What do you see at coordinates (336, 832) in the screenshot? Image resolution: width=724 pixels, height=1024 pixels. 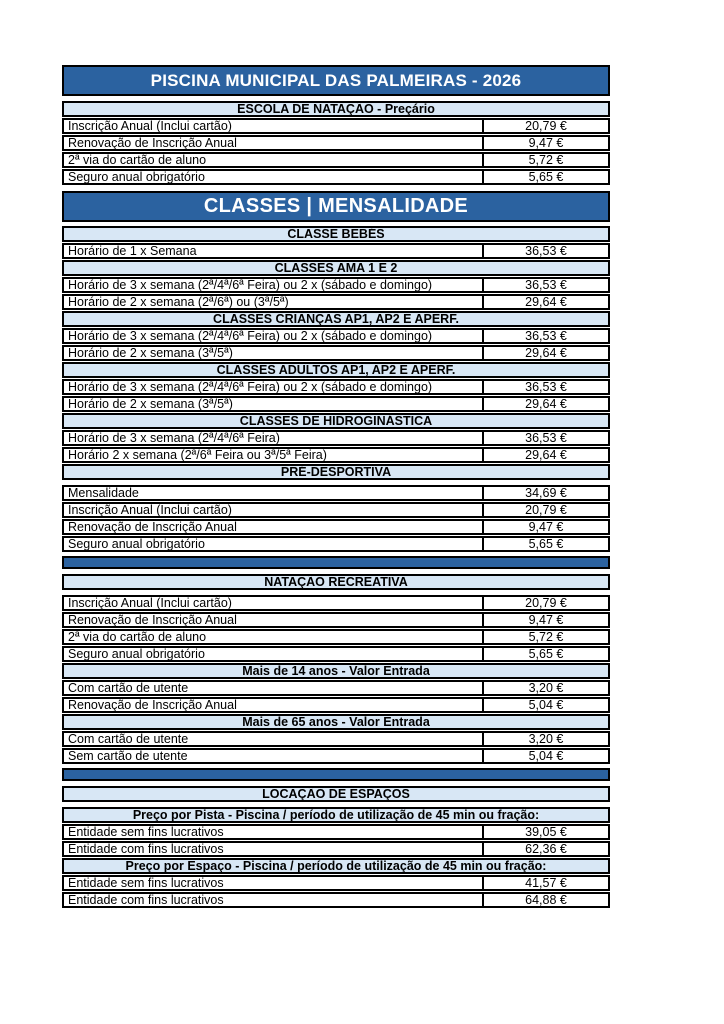 I see `price-row: Entidade sem fins lucrativos 39,05 €` at bounding box center [336, 832].